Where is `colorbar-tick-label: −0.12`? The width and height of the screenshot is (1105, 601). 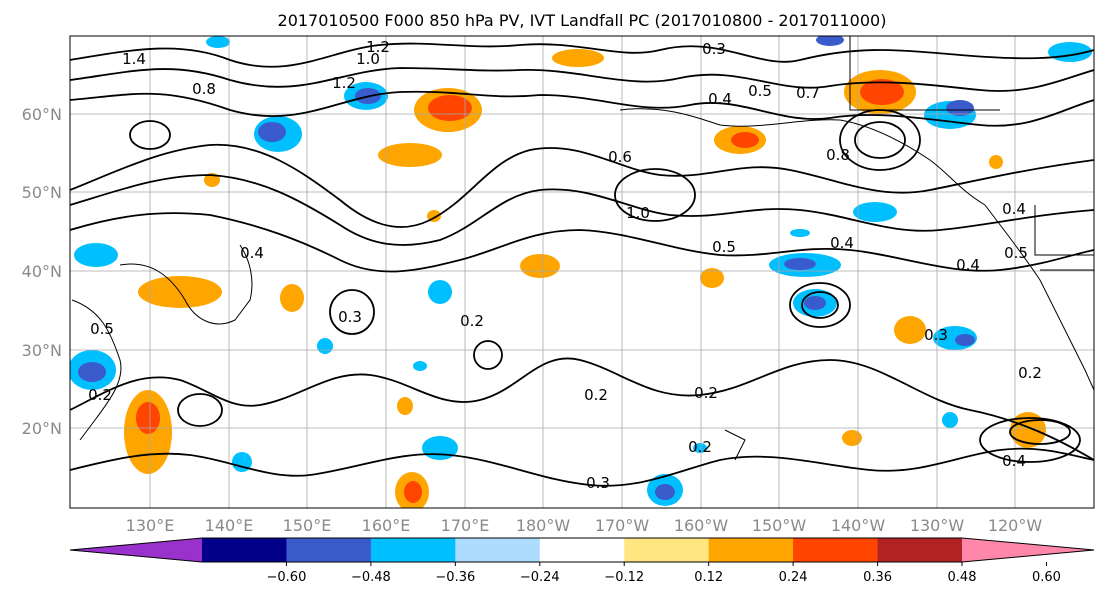 colorbar-tick-label: −0.12 is located at coordinates (624, 577).